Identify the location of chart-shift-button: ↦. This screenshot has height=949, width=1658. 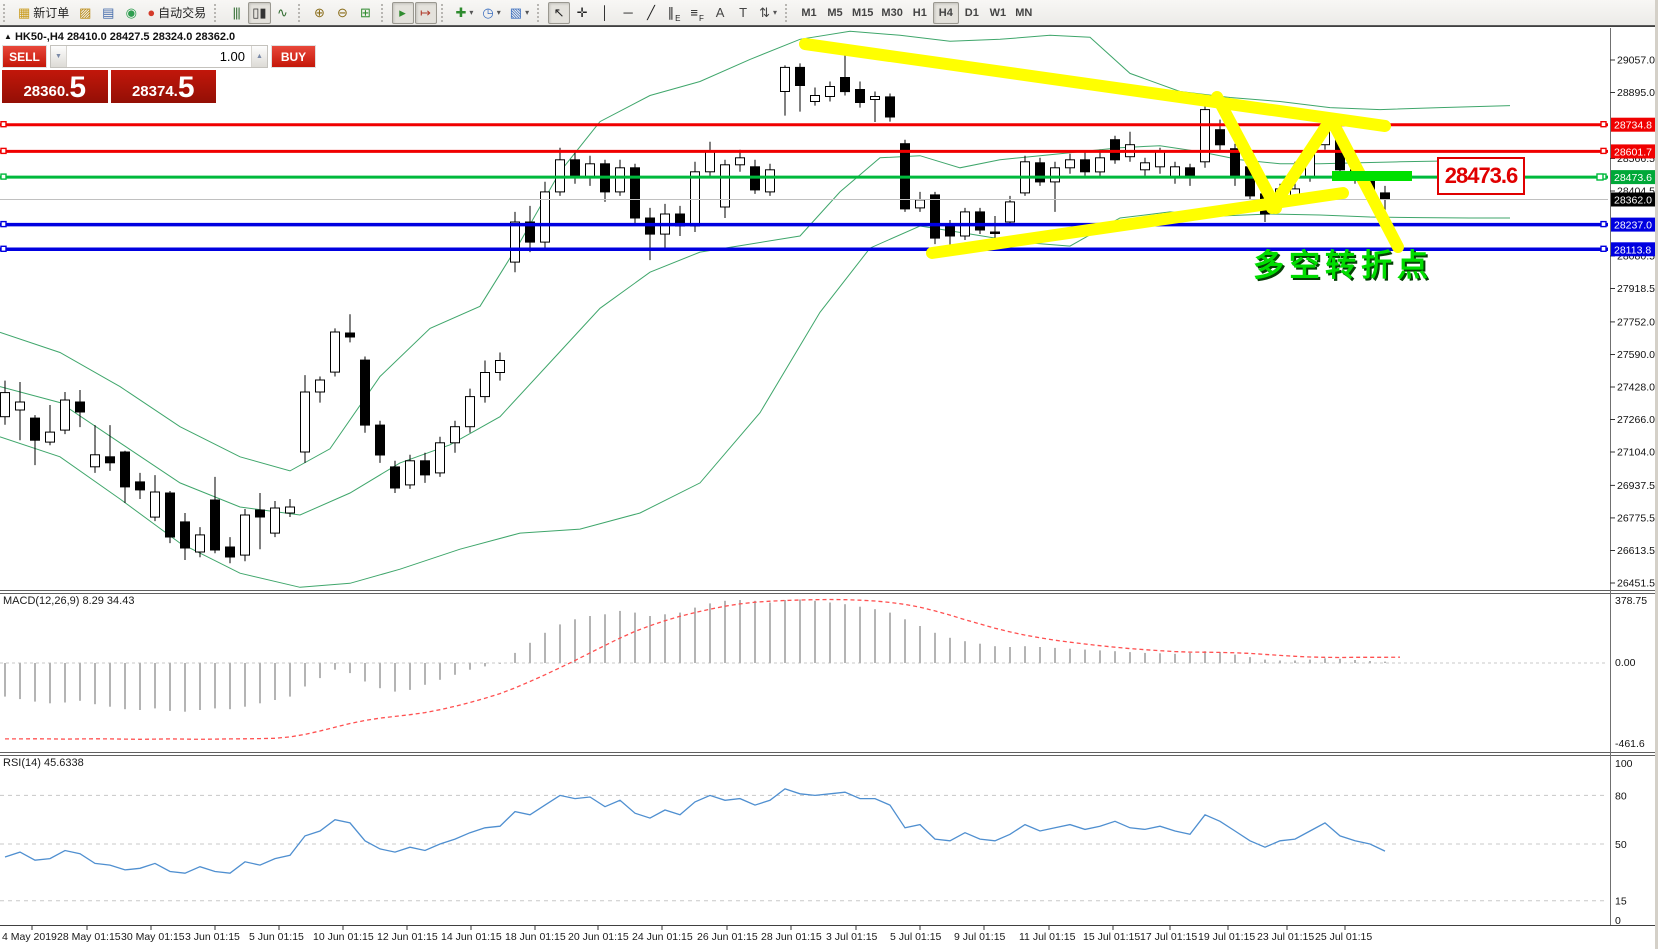
(425, 12).